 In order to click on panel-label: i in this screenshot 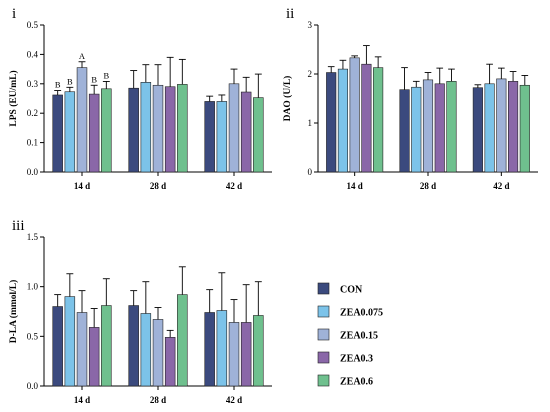, I will do `click(14, 14)`.